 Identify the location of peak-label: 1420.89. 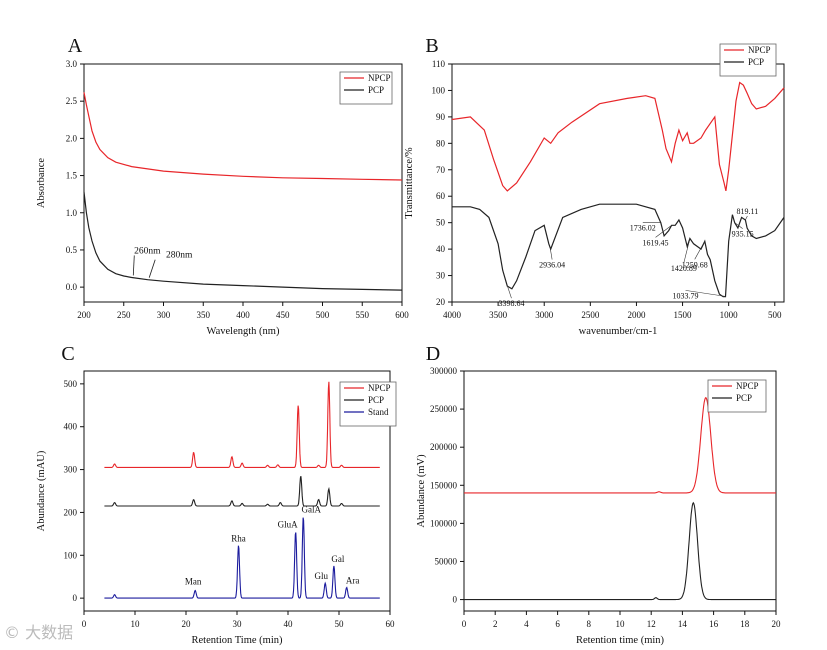
(684, 268).